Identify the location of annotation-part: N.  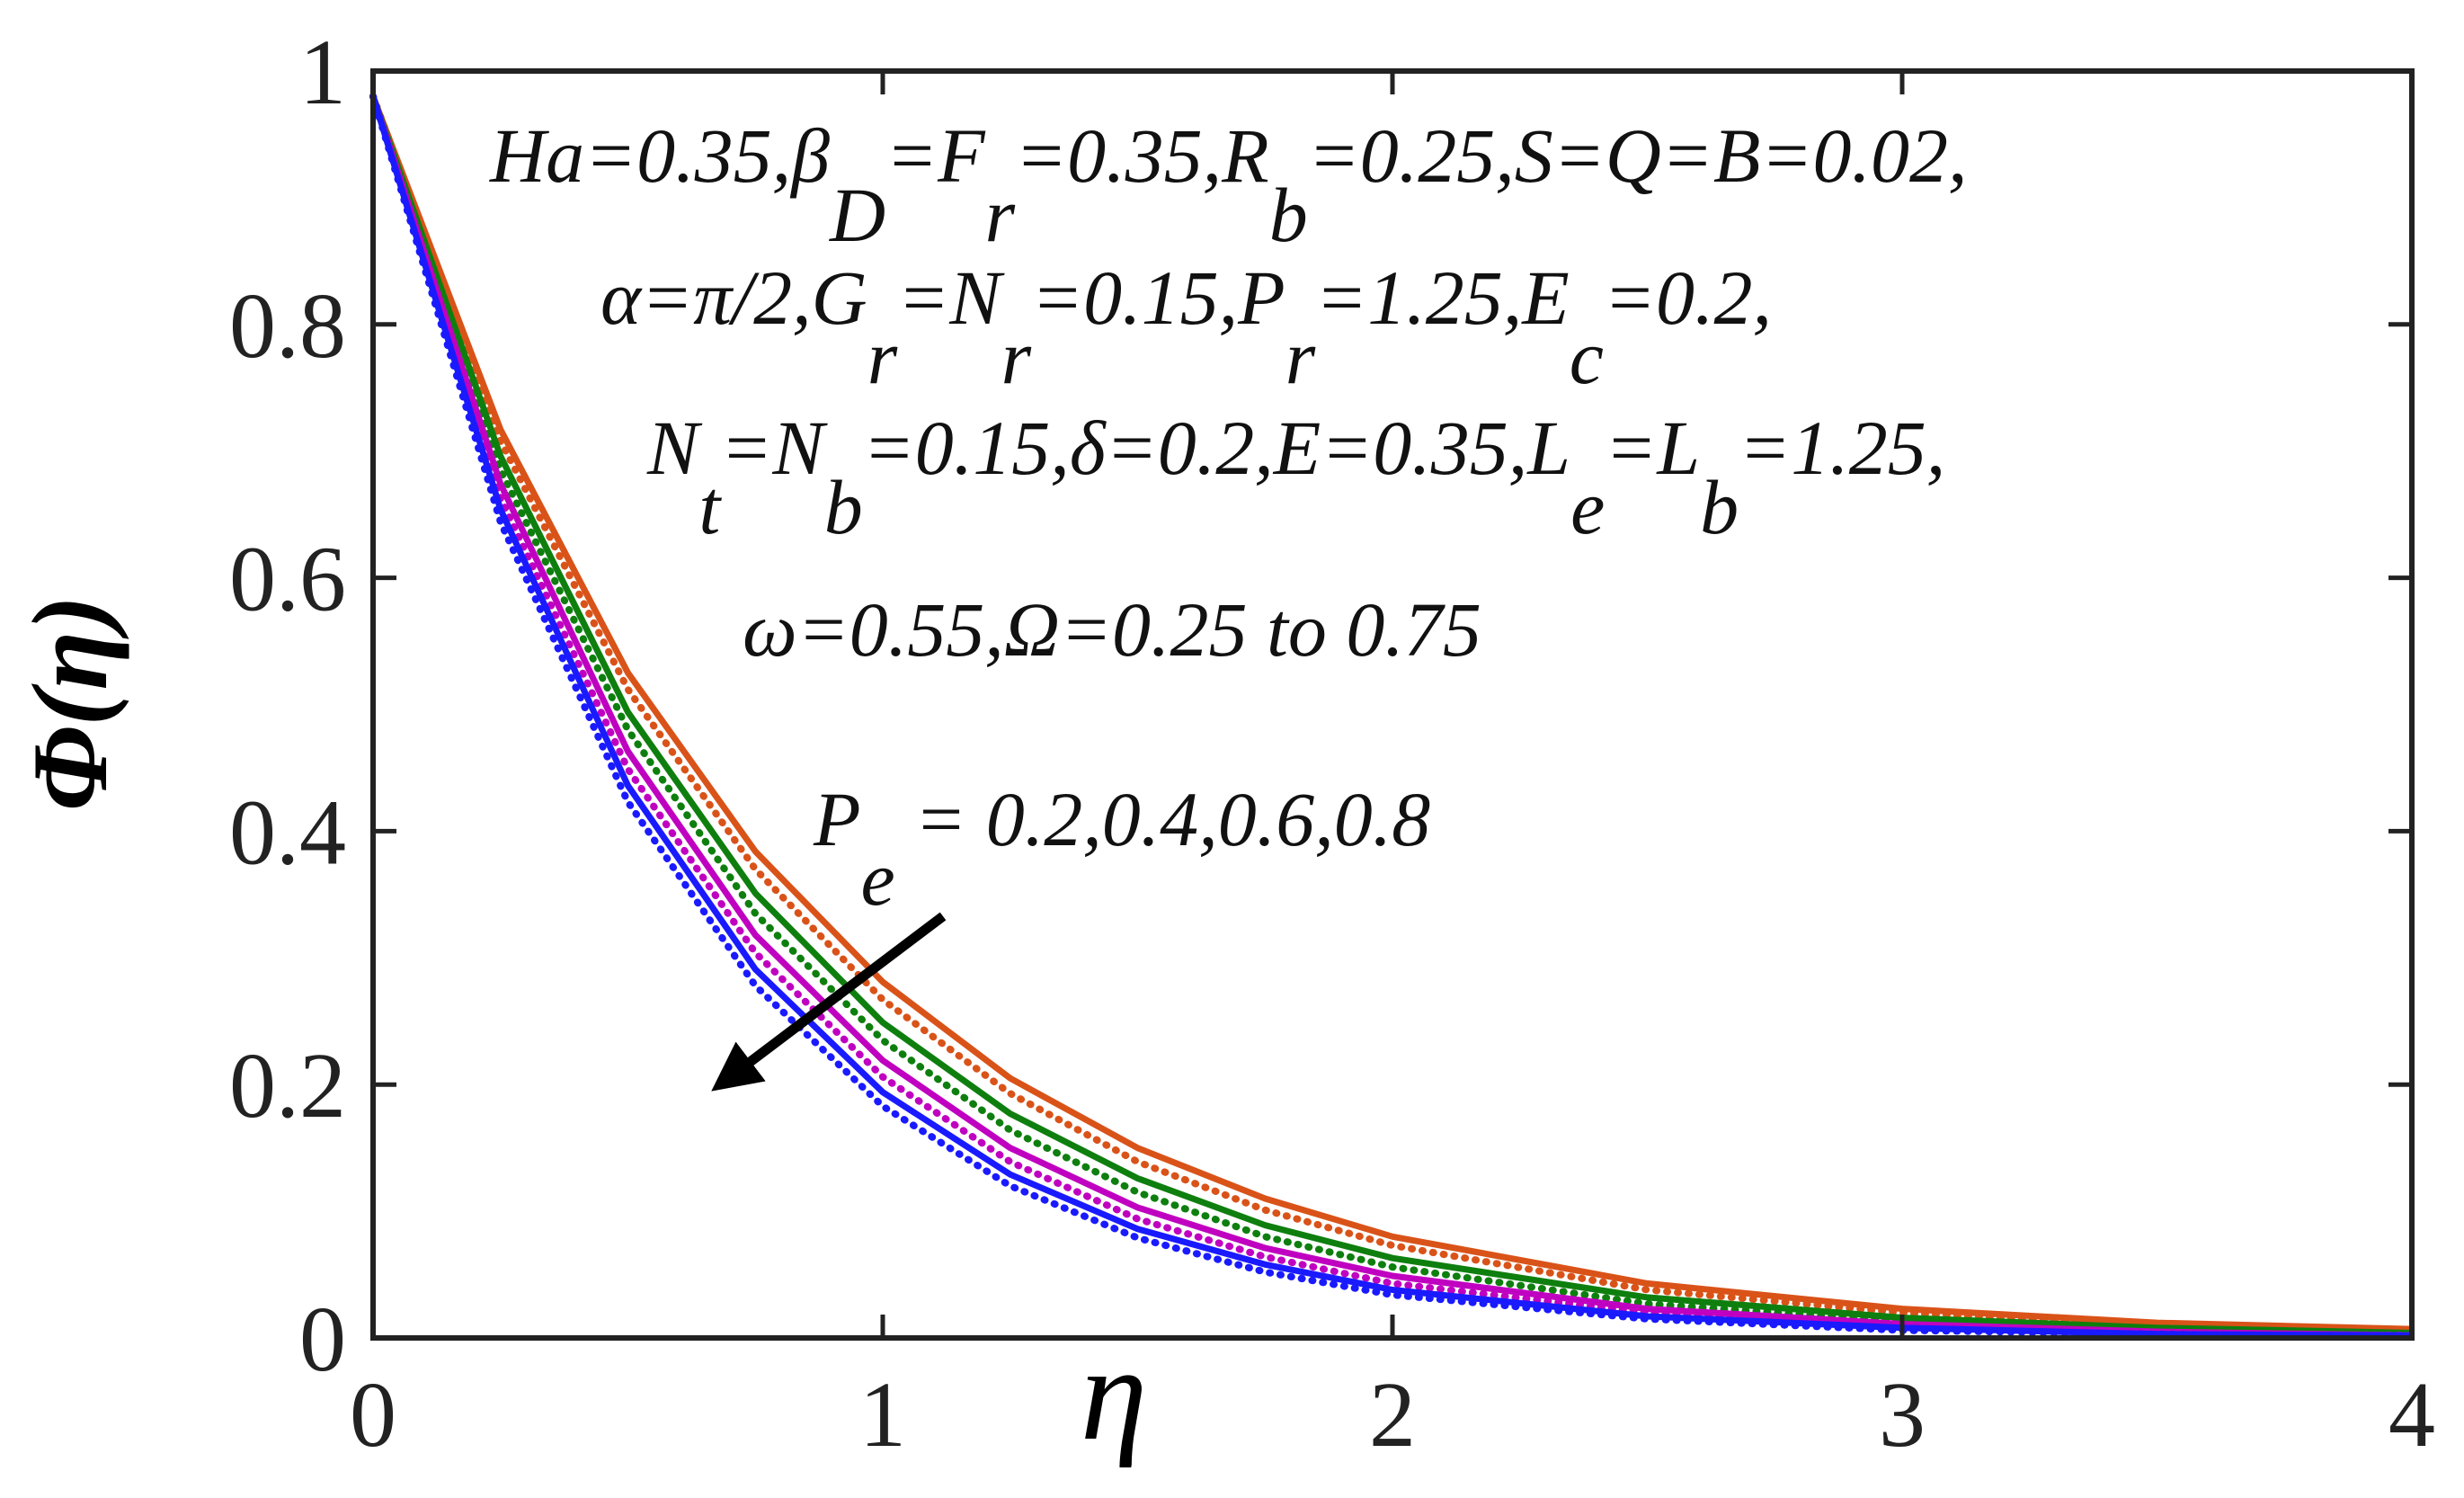
(675, 448).